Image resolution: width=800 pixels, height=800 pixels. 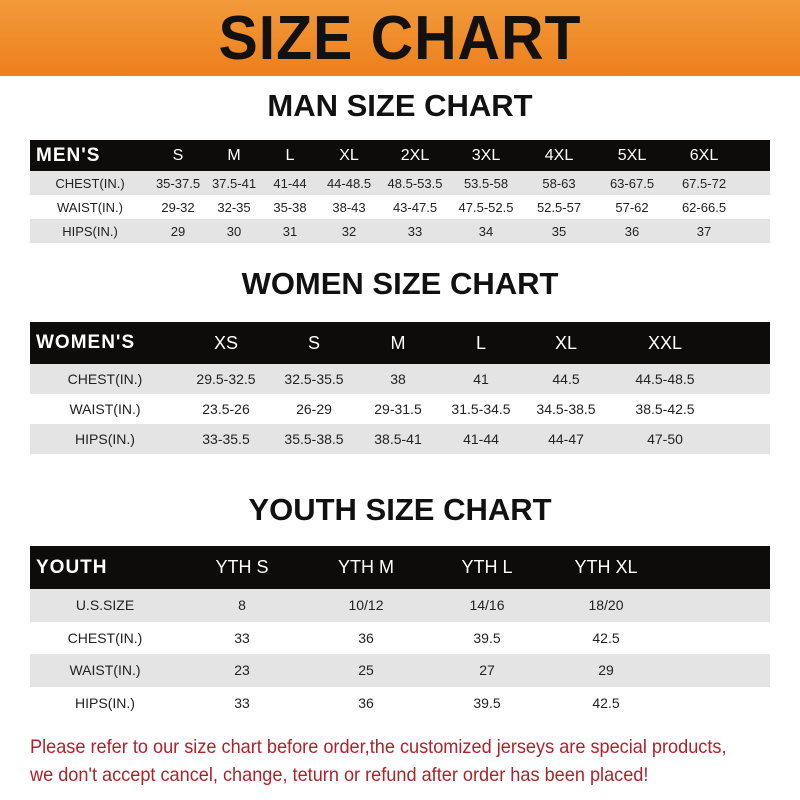 I want to click on table-cell: 31, so click(x=290, y=231).